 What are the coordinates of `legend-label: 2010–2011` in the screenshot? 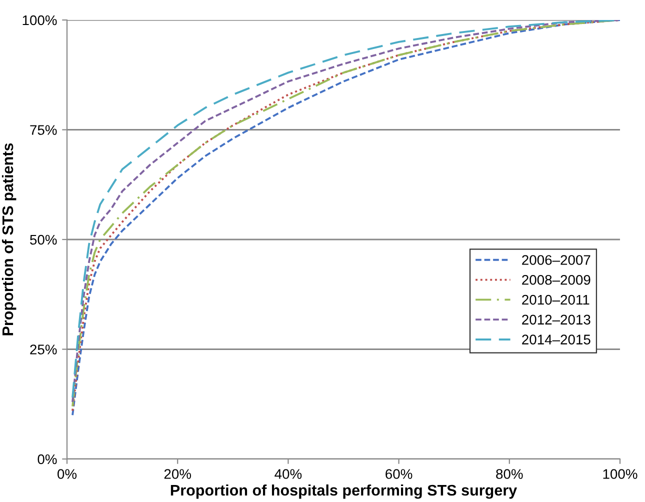 It's located at (556, 299).